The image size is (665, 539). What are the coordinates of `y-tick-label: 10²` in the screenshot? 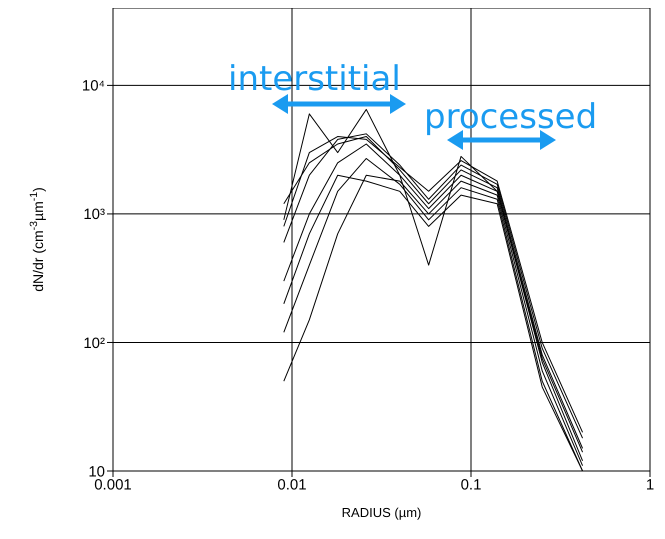 It's located at (94, 343).